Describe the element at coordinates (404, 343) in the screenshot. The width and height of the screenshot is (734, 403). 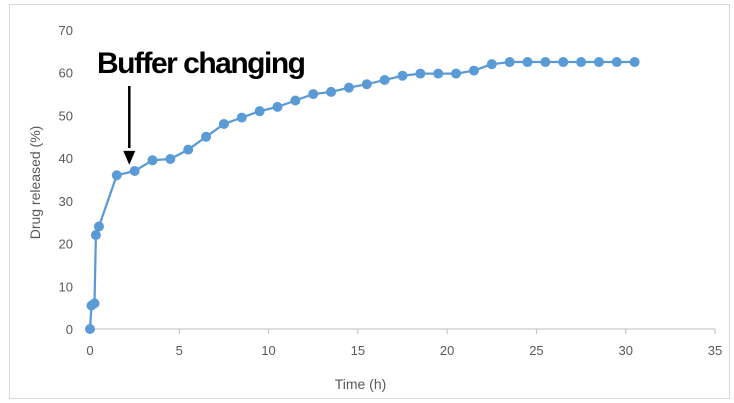
I see `x-axis-ticks: 0 5 10 15 20 25 30 35` at that location.